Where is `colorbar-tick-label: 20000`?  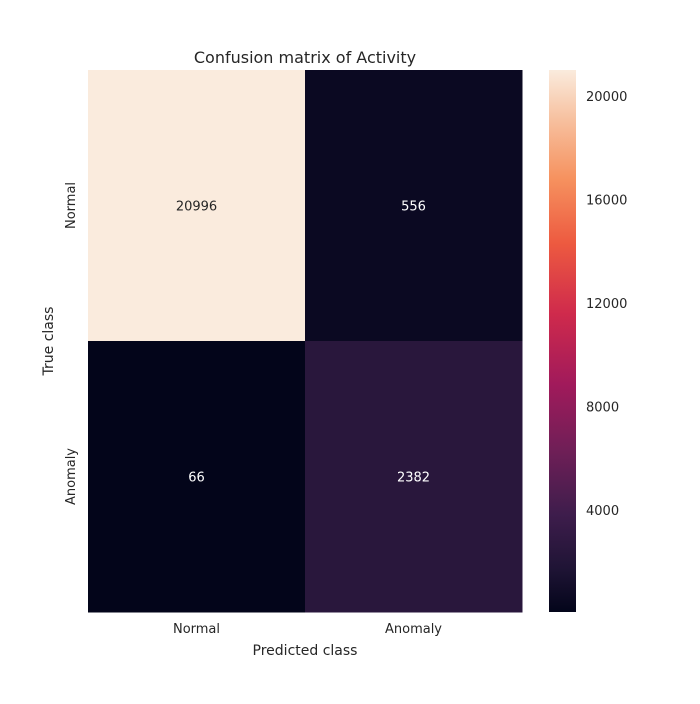 colorbar-tick-label: 20000 is located at coordinates (606, 97).